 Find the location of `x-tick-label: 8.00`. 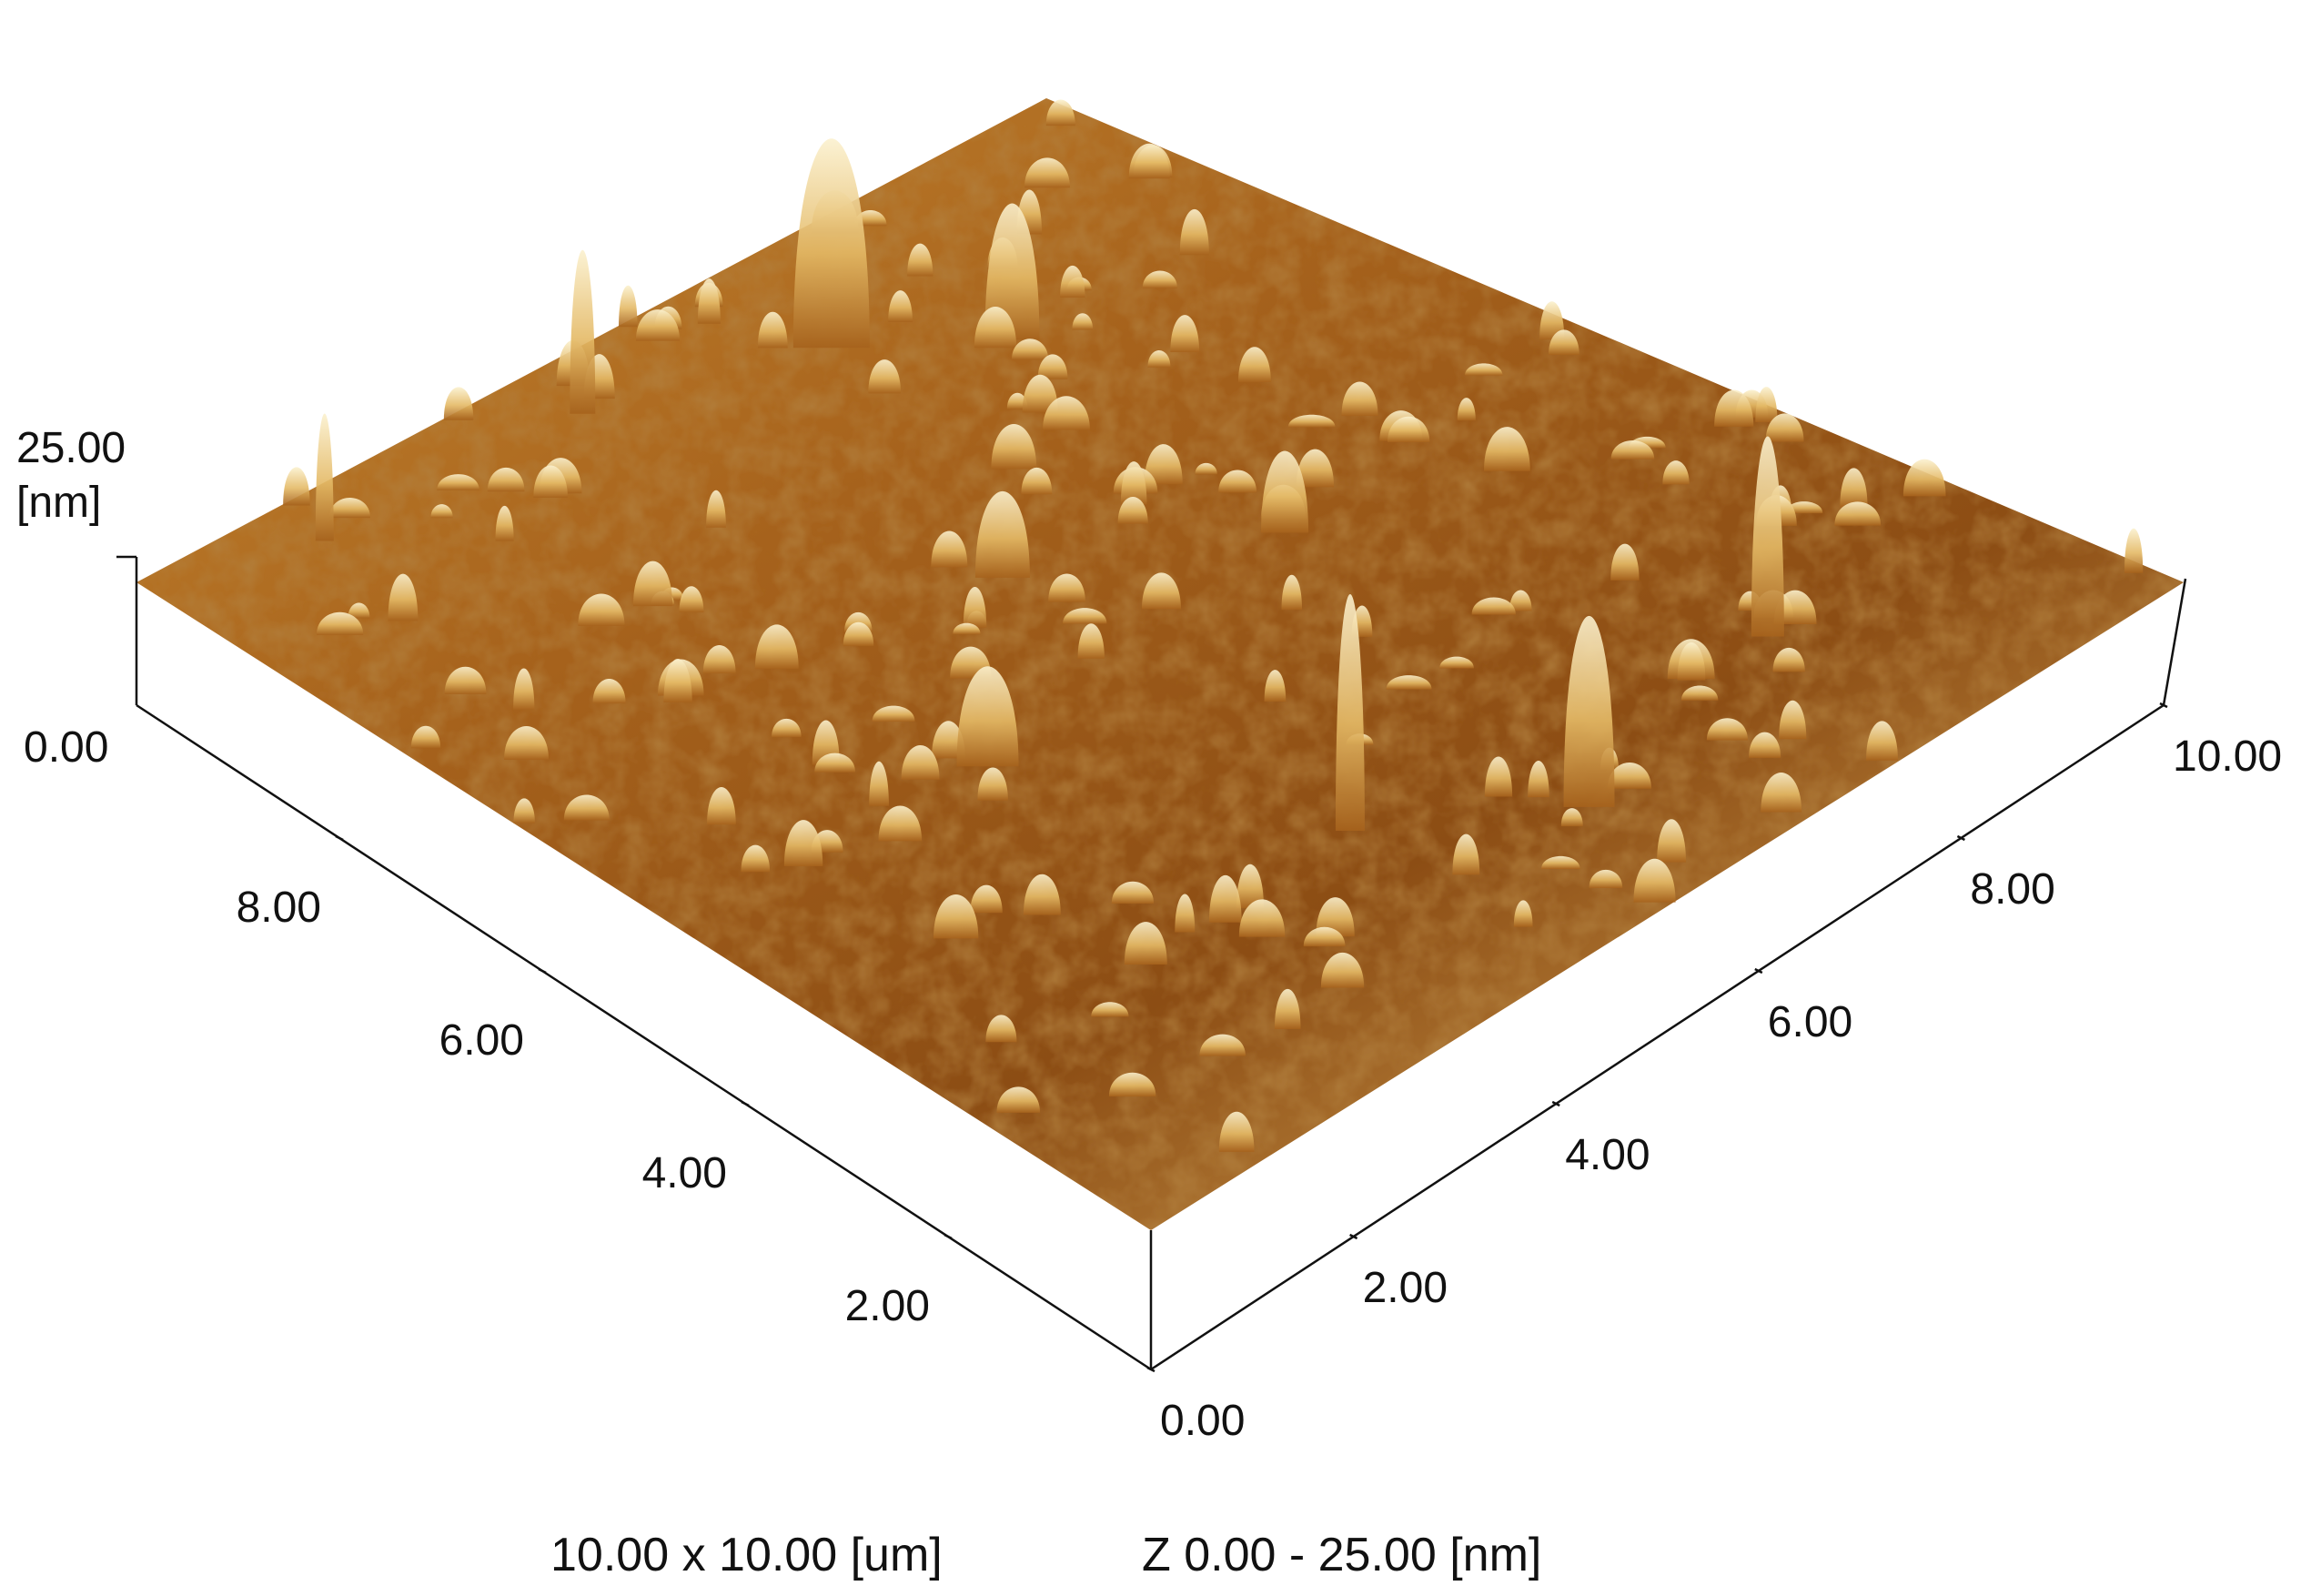

x-tick-label: 8.00 is located at coordinates (279, 908).